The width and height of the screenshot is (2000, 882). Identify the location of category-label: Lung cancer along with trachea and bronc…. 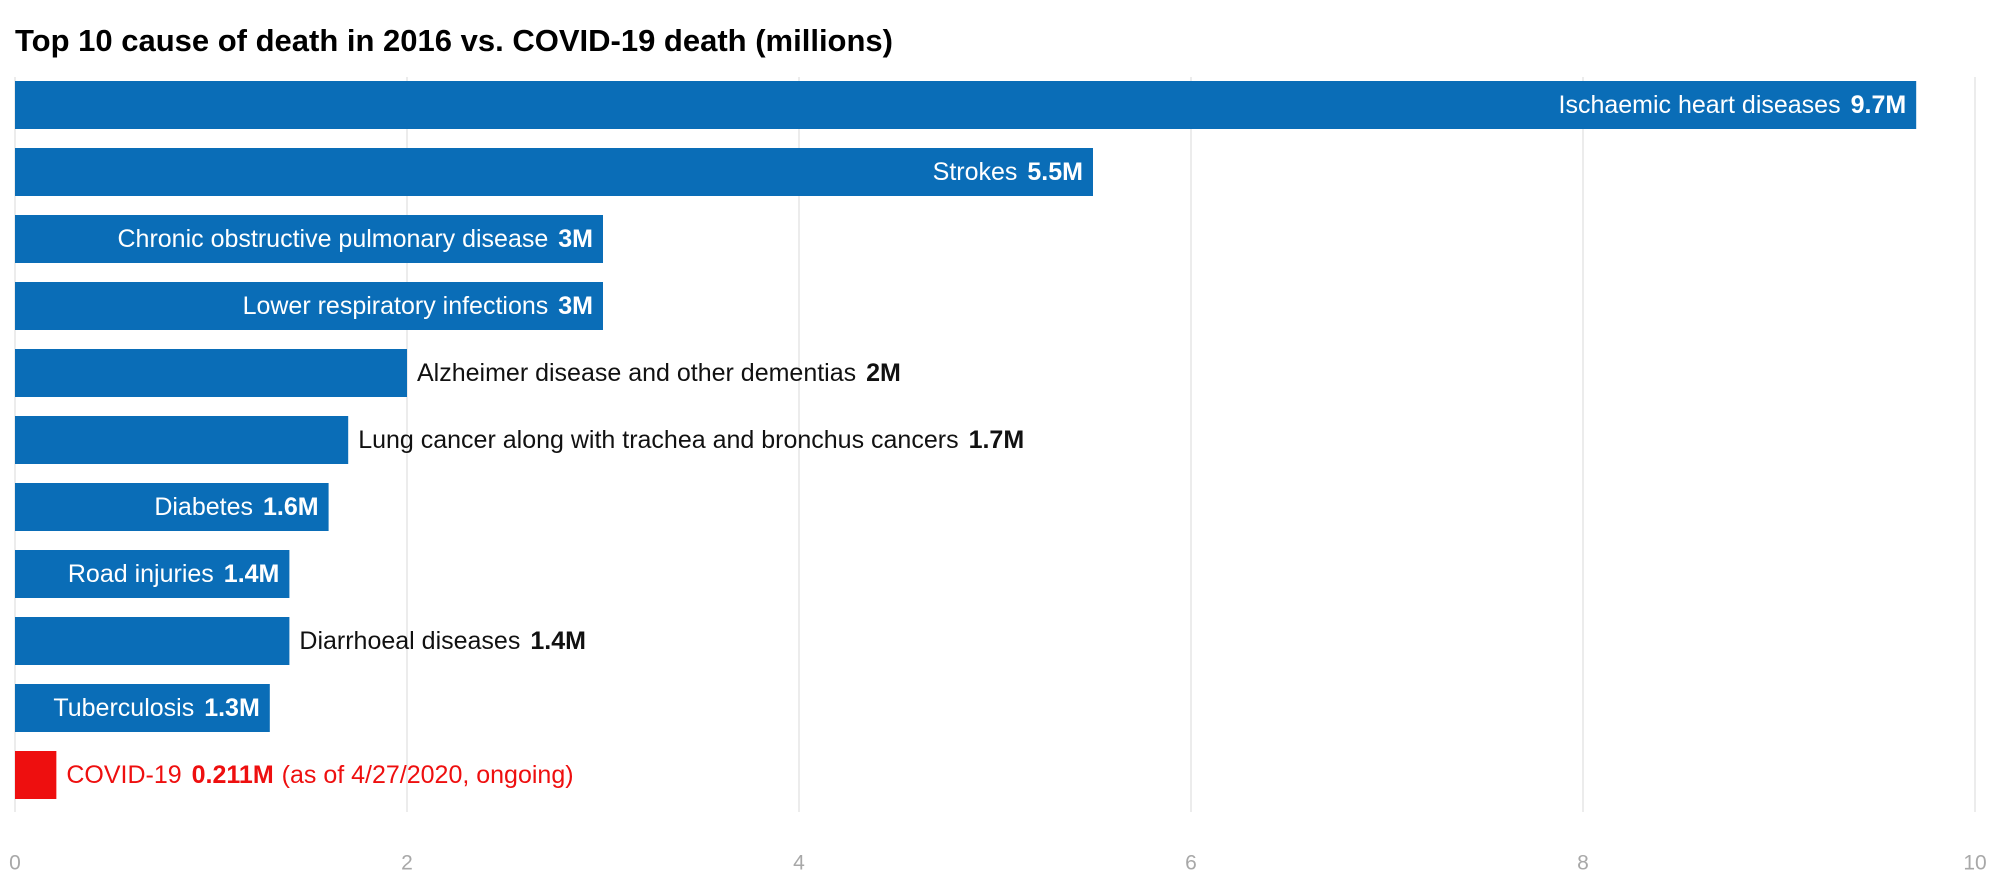
(658, 440).